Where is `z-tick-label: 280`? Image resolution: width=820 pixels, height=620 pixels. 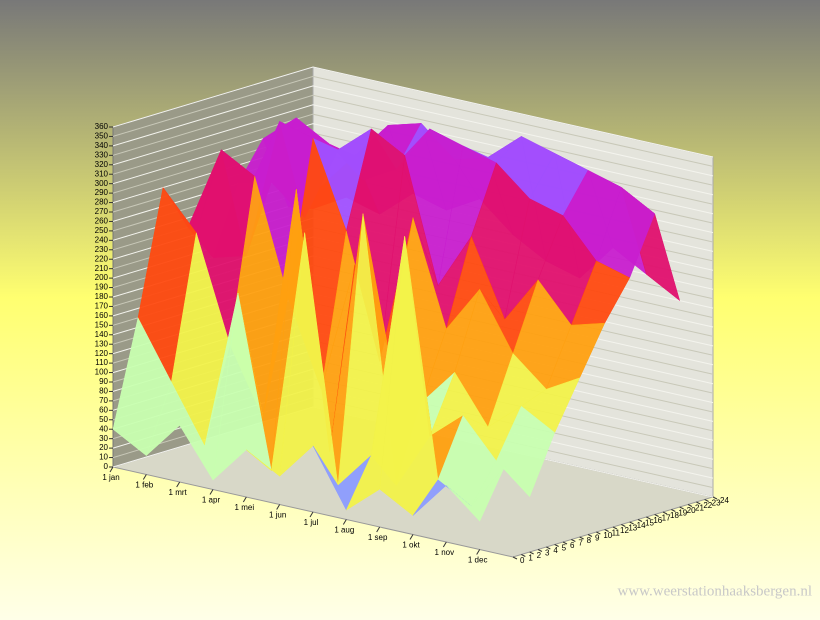
z-tick-label: 280 is located at coordinates (102, 202).